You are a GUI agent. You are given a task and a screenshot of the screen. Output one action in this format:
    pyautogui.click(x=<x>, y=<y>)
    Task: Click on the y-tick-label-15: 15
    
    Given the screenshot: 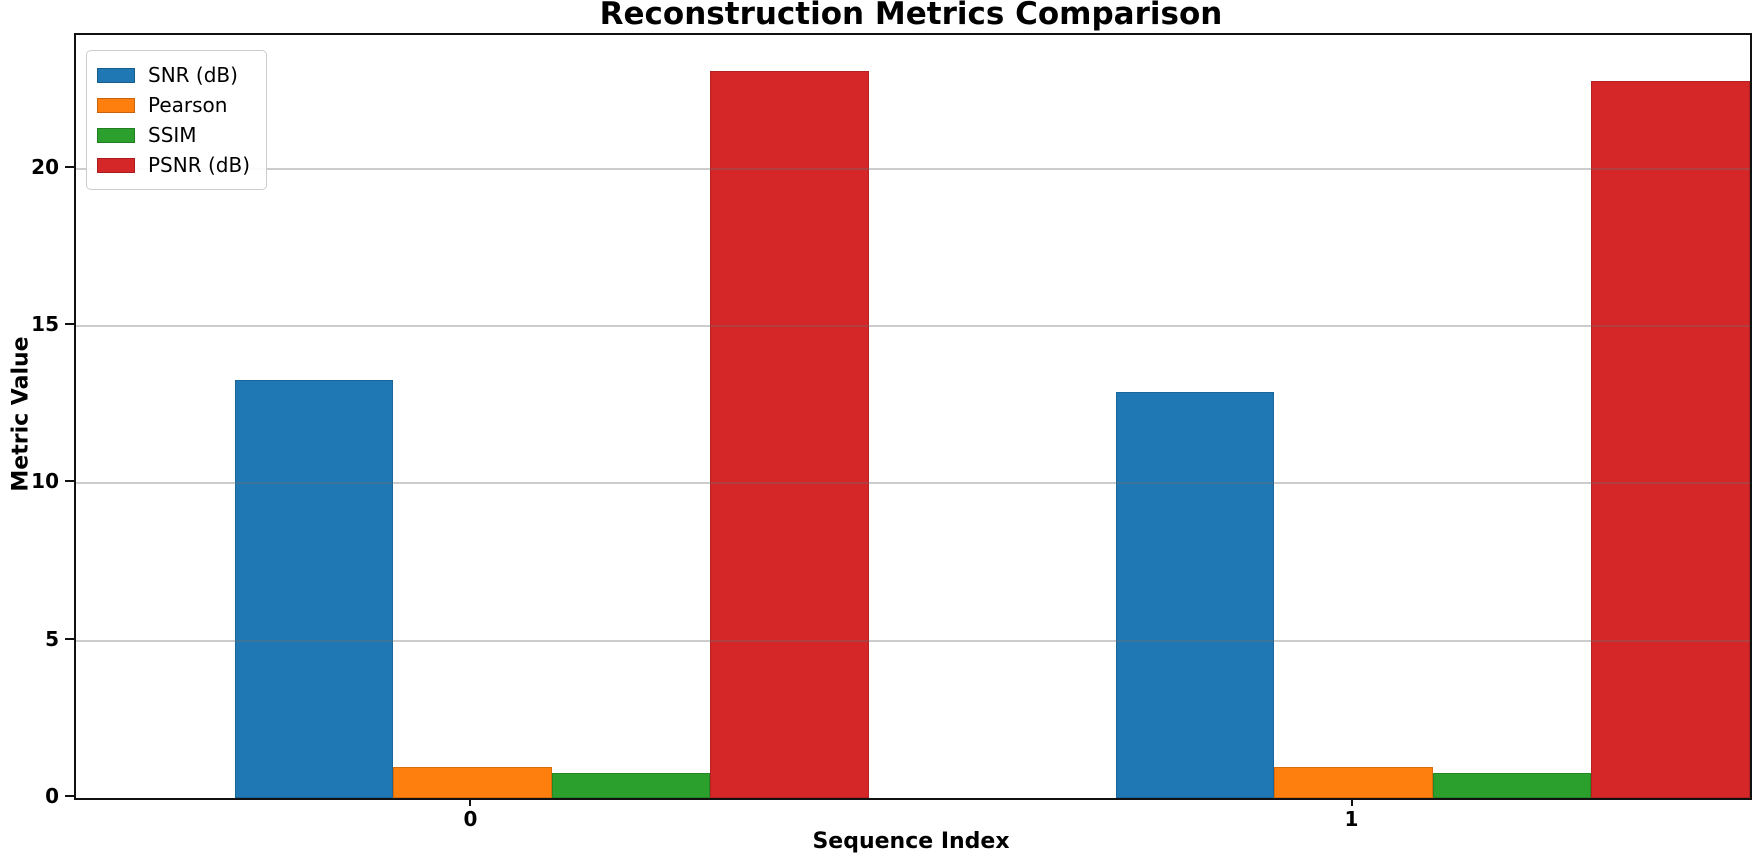 What is the action you would take?
    pyautogui.click(x=45, y=324)
    